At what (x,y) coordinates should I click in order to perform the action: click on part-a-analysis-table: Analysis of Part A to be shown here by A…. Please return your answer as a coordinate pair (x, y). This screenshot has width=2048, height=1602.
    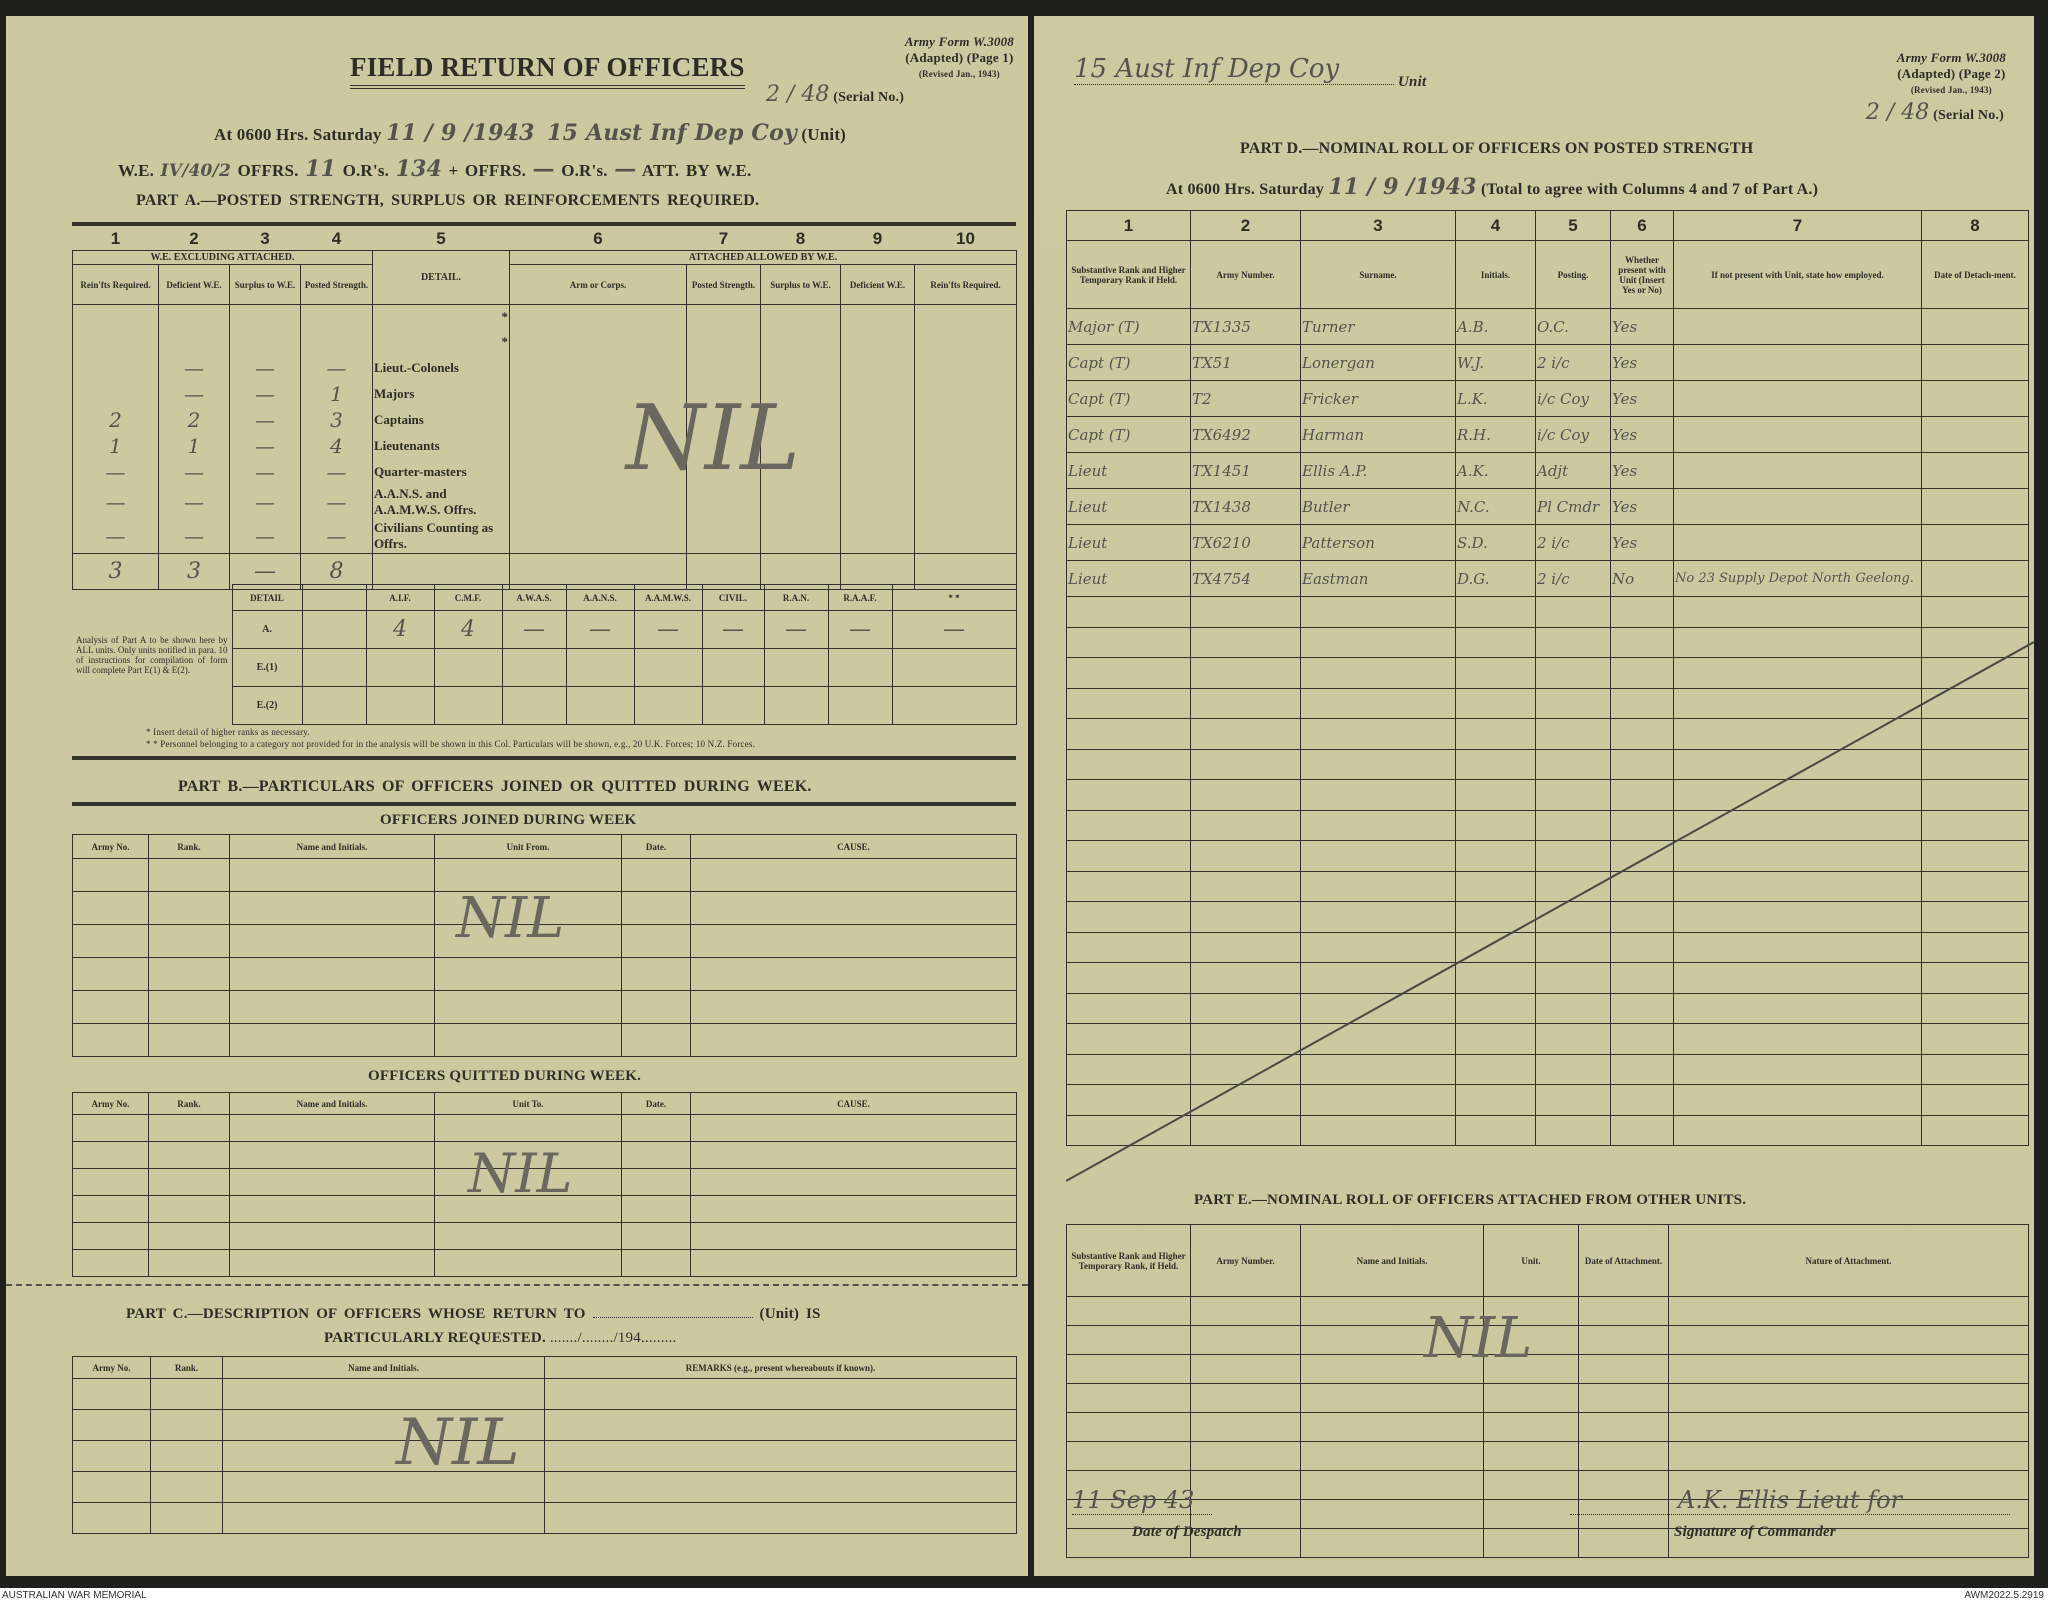
    Looking at the image, I should click on (544, 654).